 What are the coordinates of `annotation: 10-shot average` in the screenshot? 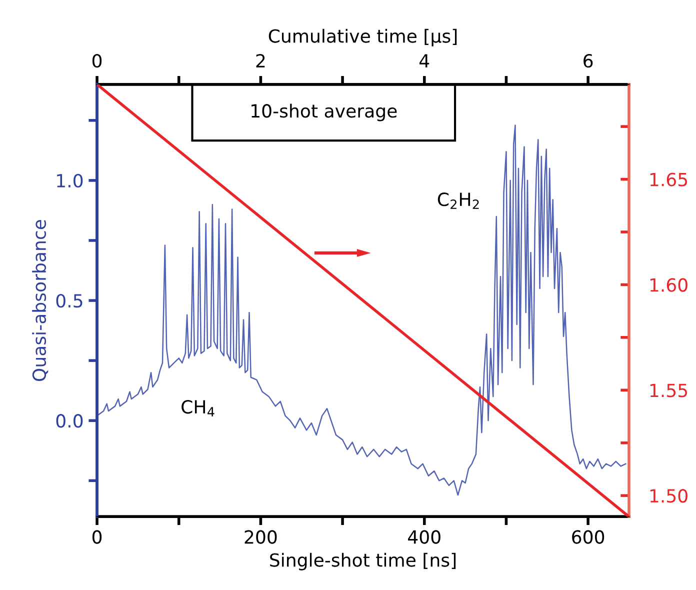 It's located at (324, 113).